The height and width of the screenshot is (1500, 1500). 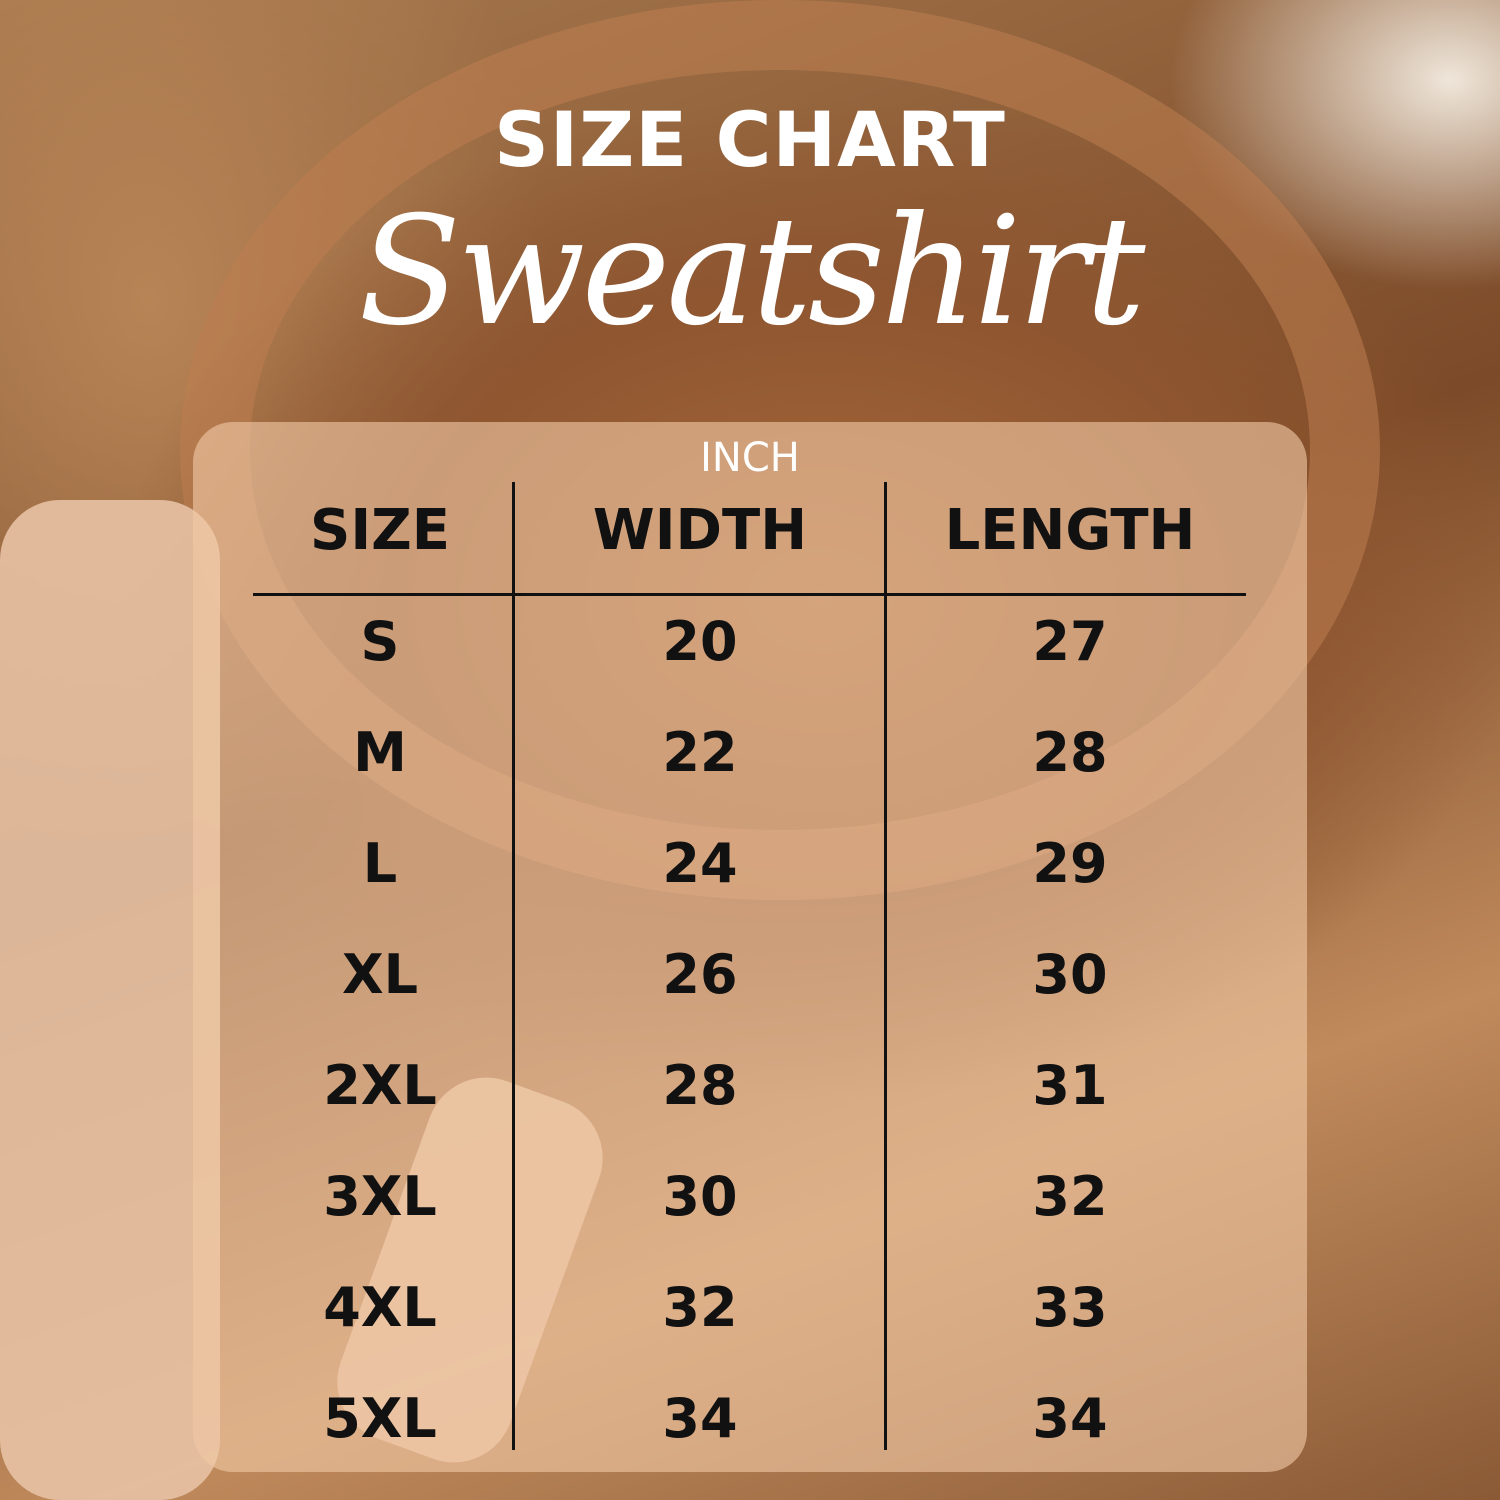 I want to click on length-cell: 33, so click(x=1070, y=1307).